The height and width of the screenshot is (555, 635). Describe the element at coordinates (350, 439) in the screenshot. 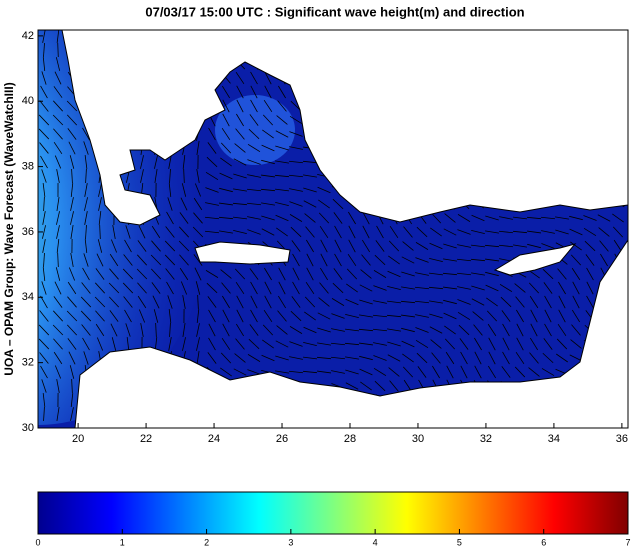

I see `x-tick-label: 28` at that location.